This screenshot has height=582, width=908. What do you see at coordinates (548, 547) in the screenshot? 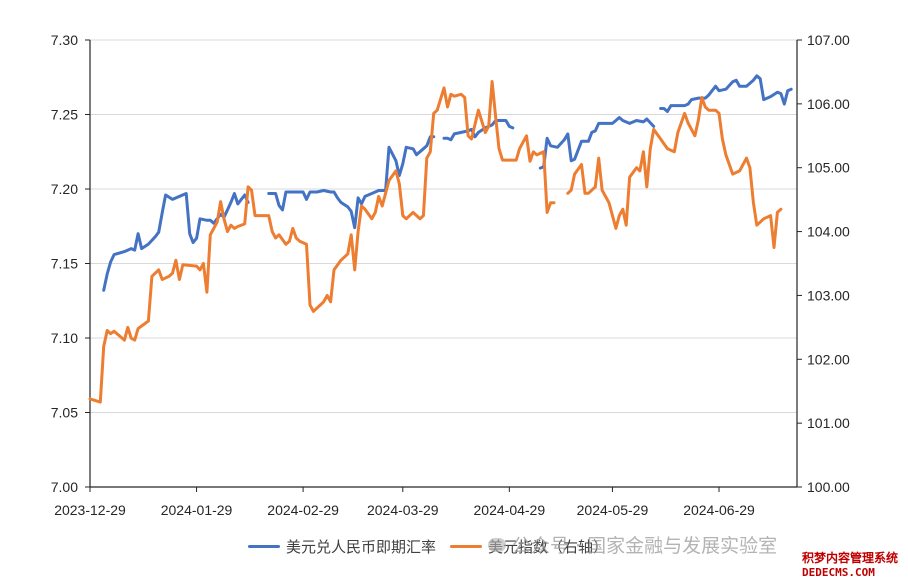
I see `legend-label-dollar-index: 美元指数（右轴）` at bounding box center [548, 547].